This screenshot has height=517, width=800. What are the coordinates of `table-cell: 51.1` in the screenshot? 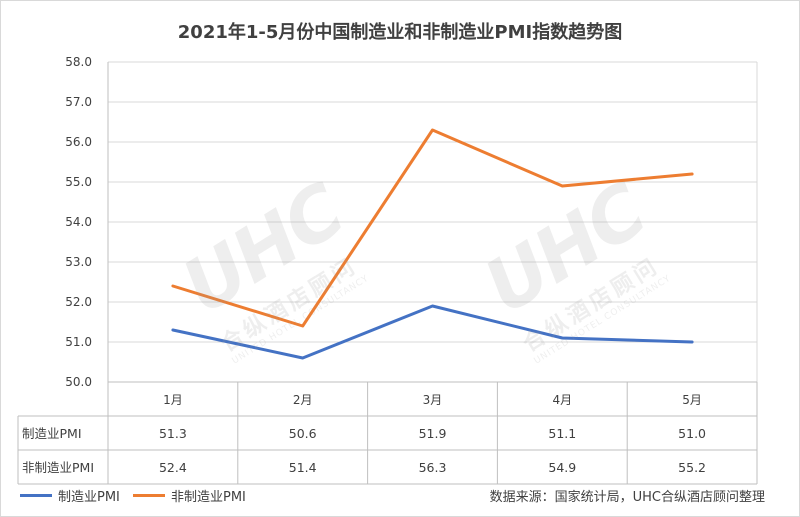 It's located at (562, 433).